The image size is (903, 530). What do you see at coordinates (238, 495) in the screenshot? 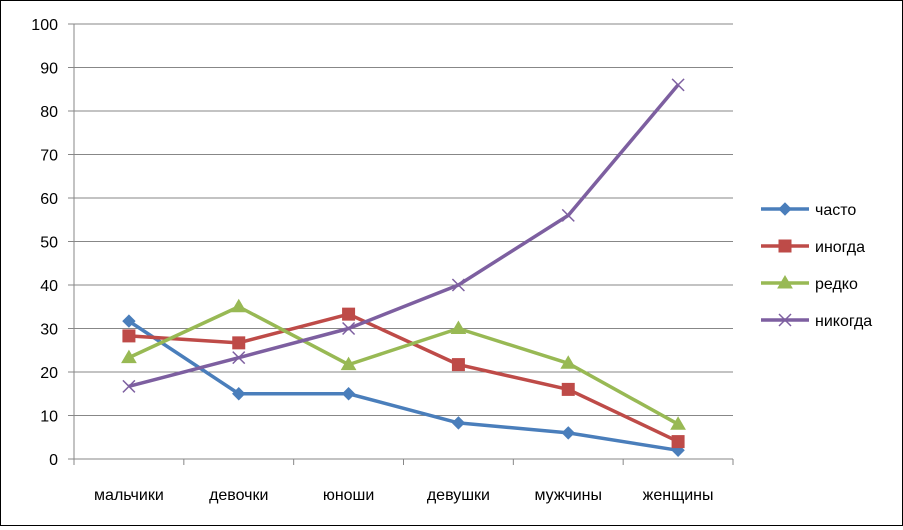
I see `x-tick-label: девочки` at bounding box center [238, 495].